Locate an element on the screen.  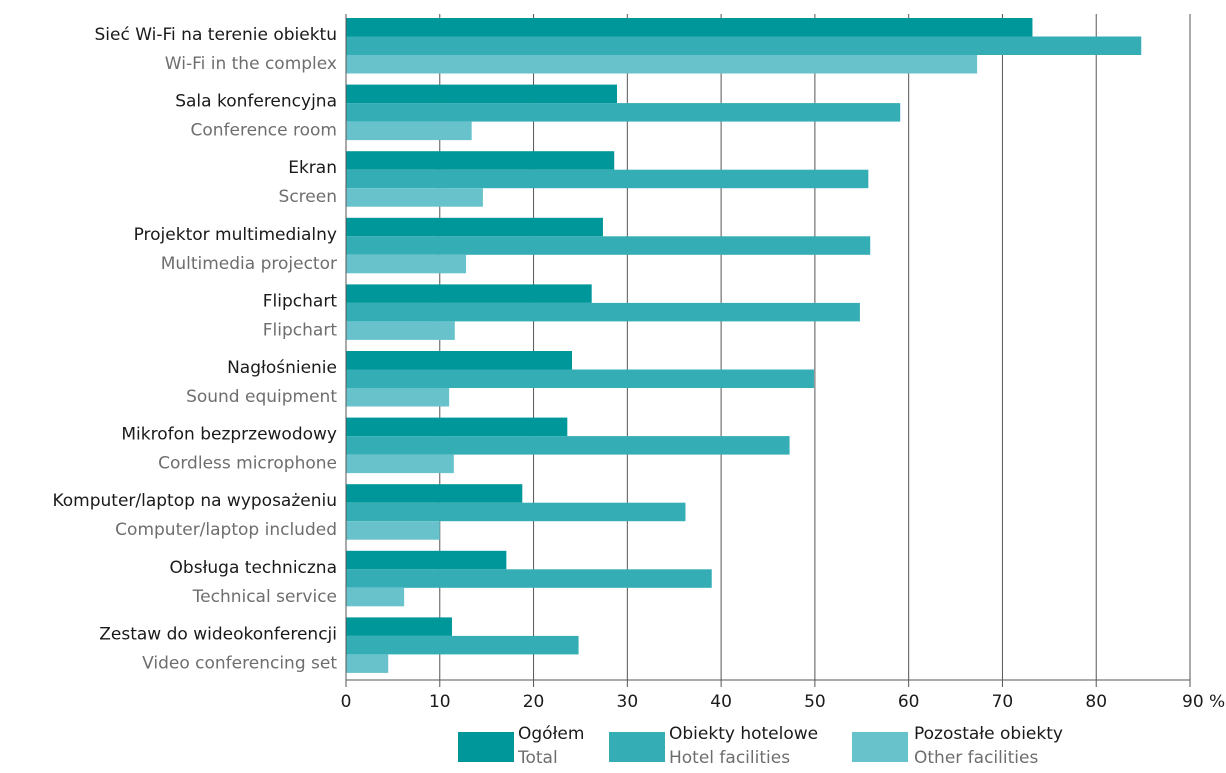
category-label: Zestaw do wideokonferencji is located at coordinates (218, 634).